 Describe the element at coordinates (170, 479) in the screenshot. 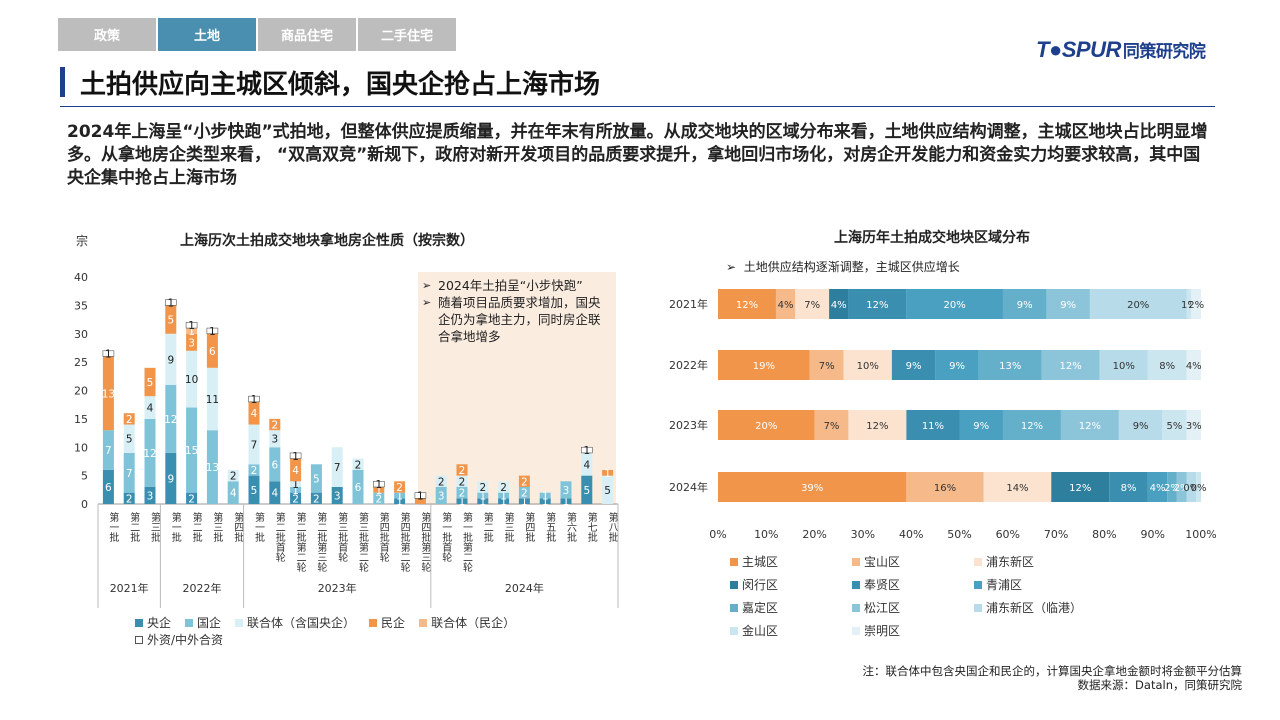

I see `bar-data-label: 9` at that location.